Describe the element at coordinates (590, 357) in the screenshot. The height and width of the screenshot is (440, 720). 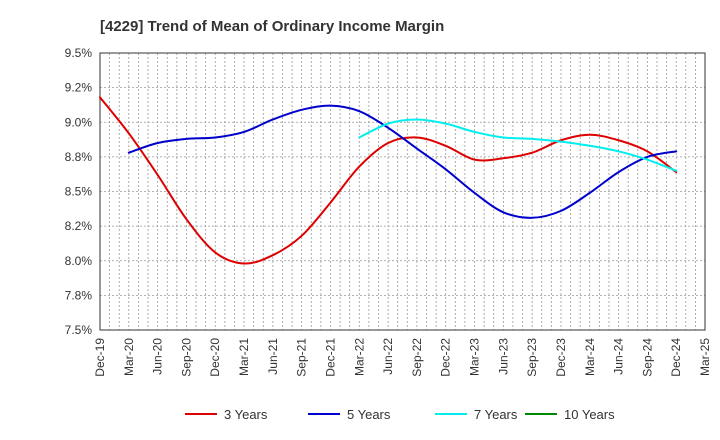
I see `x-tick-label: Mar-24` at that location.